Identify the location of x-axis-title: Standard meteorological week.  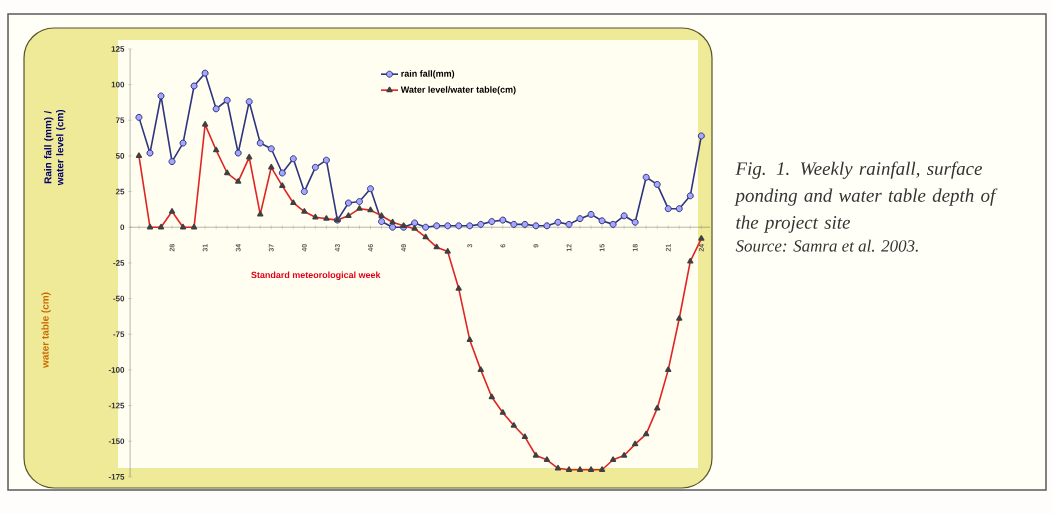
(316, 275).